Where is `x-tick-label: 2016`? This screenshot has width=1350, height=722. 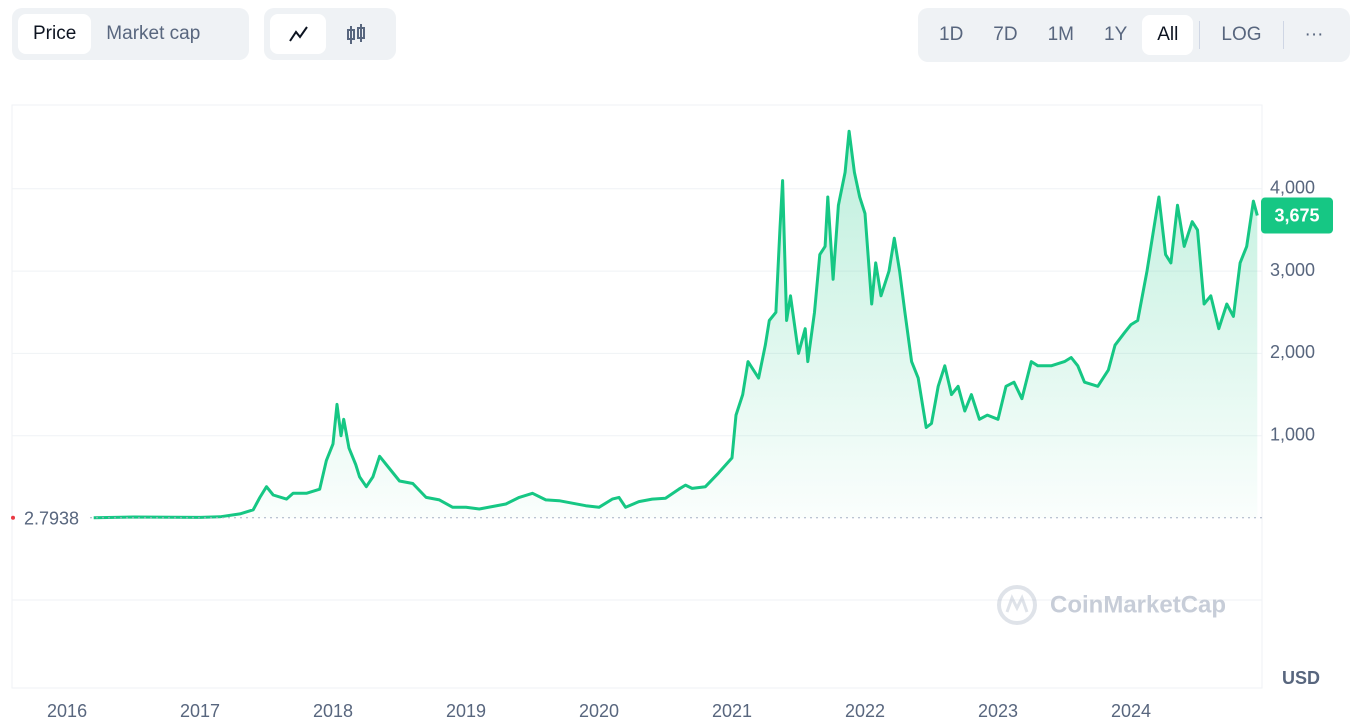
x-tick-label: 2016 is located at coordinates (67, 711).